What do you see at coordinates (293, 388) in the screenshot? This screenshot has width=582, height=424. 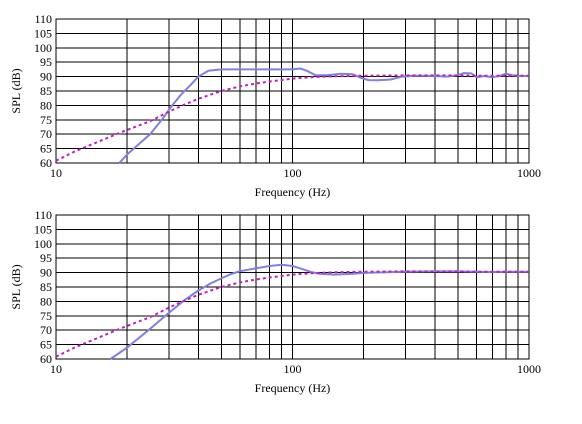 I see `chart-2-xlabel: Frequency (Hz)` at bounding box center [293, 388].